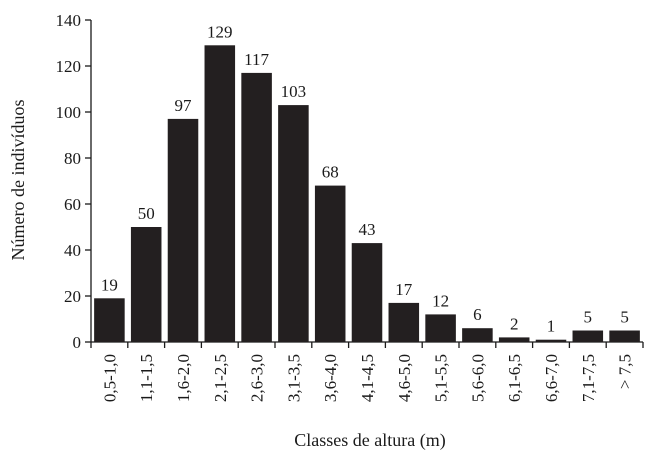 The height and width of the screenshot is (456, 645). Describe the element at coordinates (69, 112) in the screenshot. I see `y-tick-label: 100` at that location.